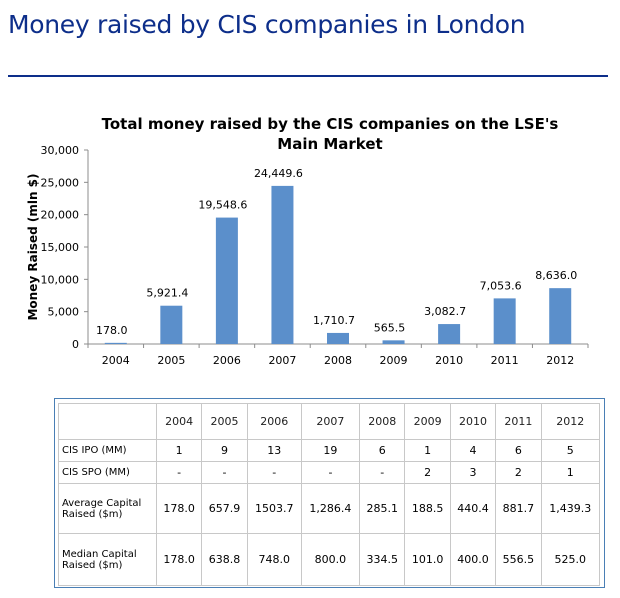  What do you see at coordinates (278, 173) in the screenshot?
I see `bar-value-label: 24,449.6` at bounding box center [278, 173].